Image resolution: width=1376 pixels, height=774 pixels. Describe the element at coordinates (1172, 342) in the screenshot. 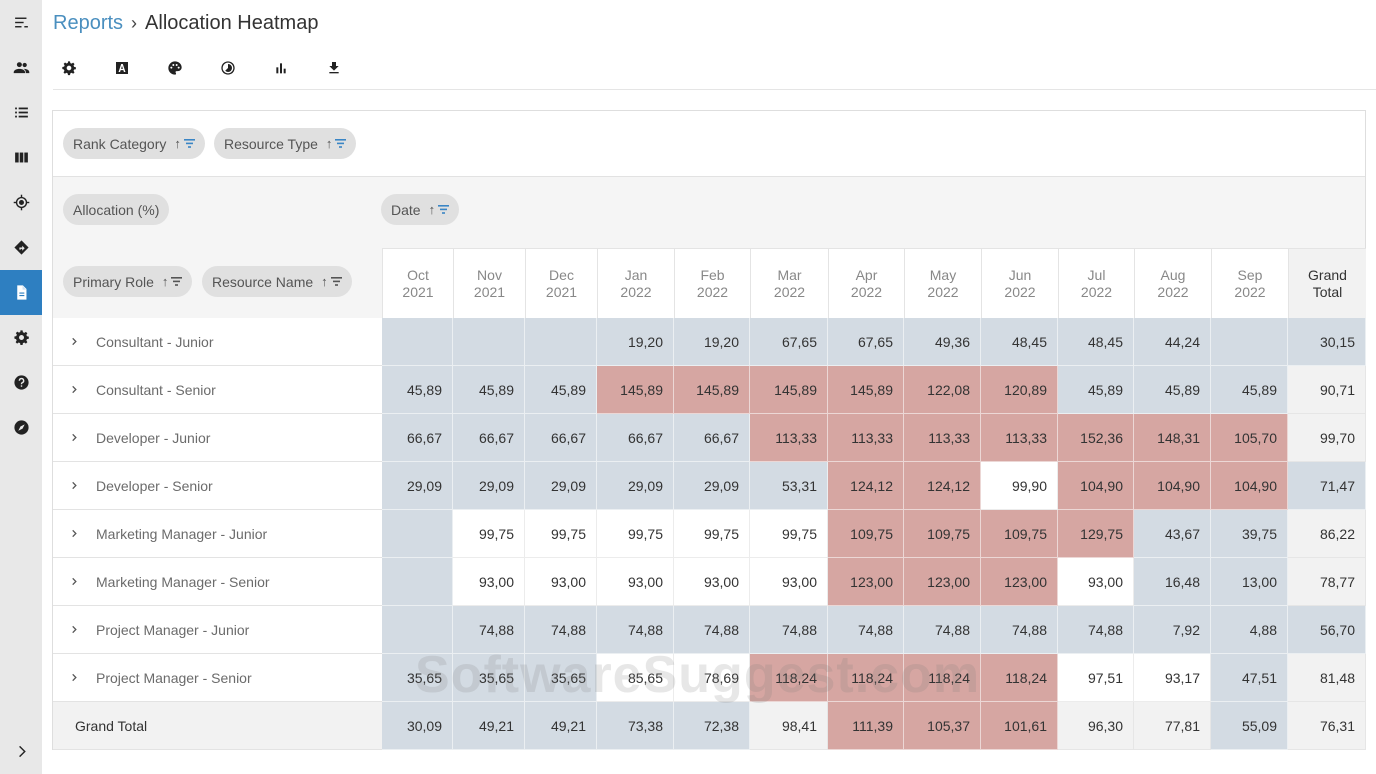

I see `heatmap-cell: 44,24` at that location.